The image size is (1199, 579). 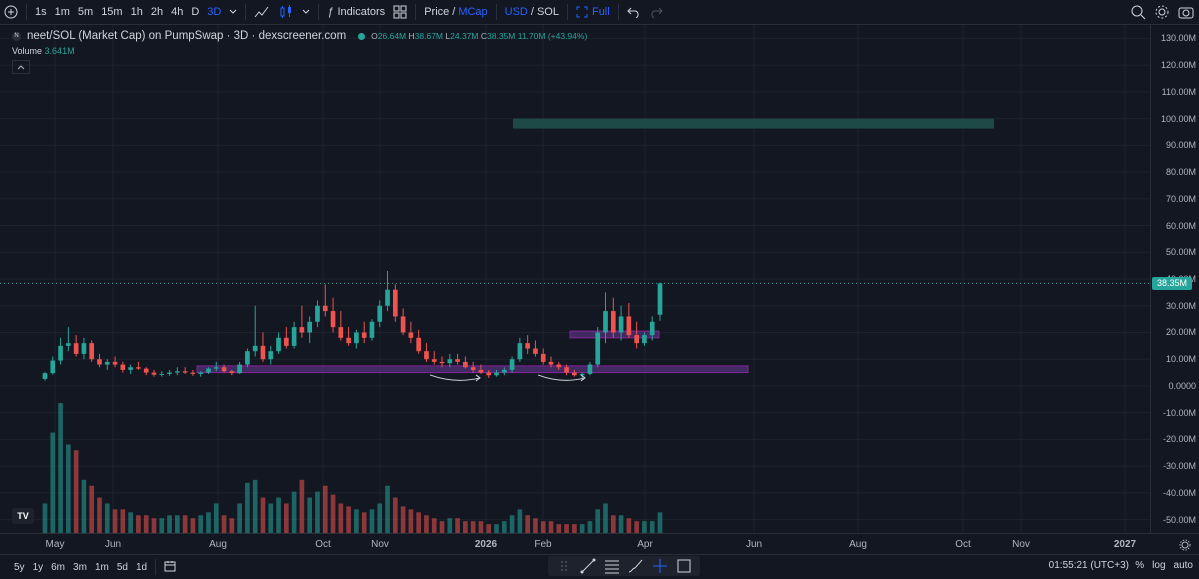 What do you see at coordinates (1159, 565) in the screenshot?
I see `log-toggle: log` at bounding box center [1159, 565].